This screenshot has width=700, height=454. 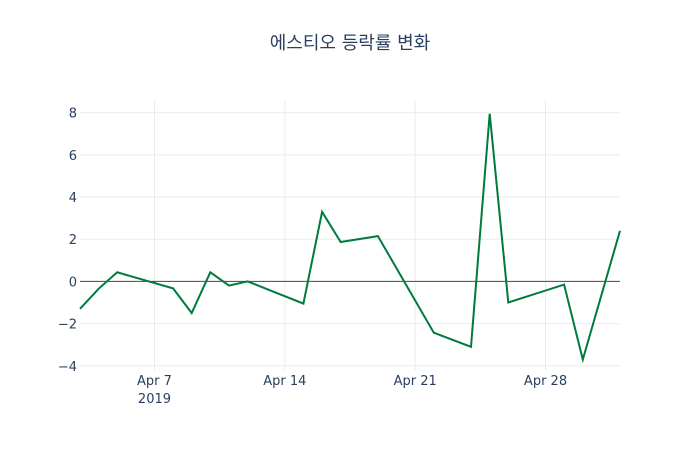 What do you see at coordinates (415, 381) in the screenshot?
I see `x-tick-label: Apr 21` at bounding box center [415, 381].